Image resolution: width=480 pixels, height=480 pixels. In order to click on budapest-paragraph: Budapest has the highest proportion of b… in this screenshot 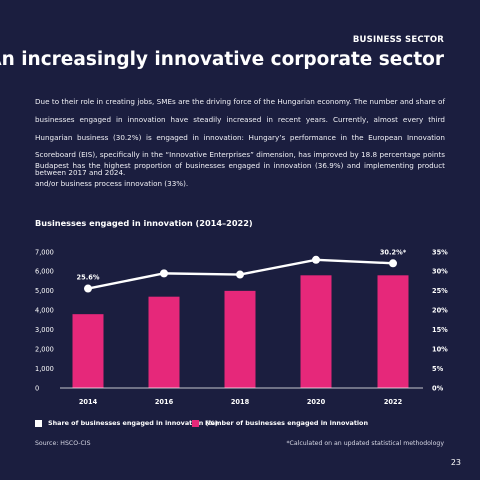, I will do `click(240, 174)`.